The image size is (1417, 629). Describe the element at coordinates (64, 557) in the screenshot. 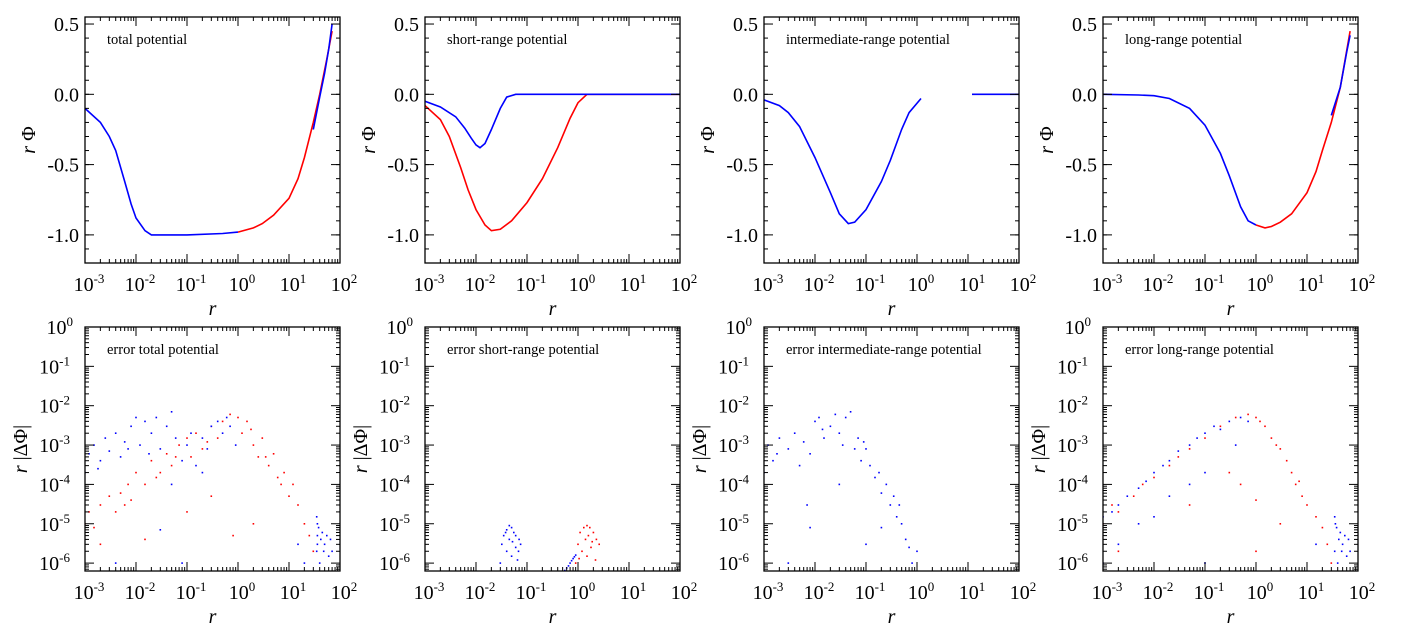

I see `tick-label-exponent: -6` at that location.